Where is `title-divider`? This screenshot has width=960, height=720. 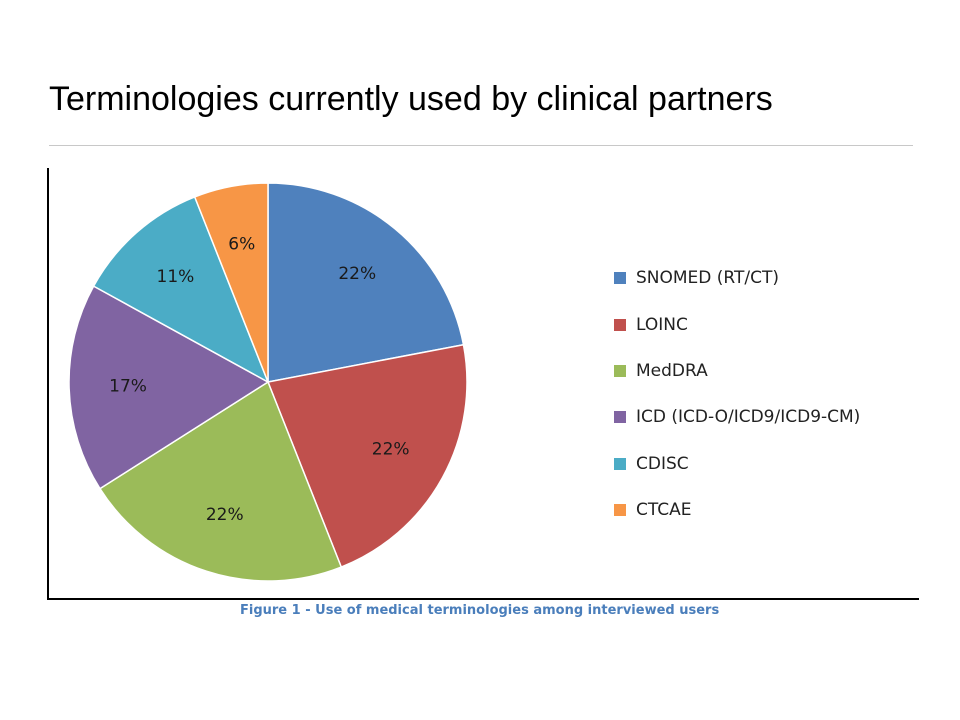
title-divider is located at coordinates (481, 145).